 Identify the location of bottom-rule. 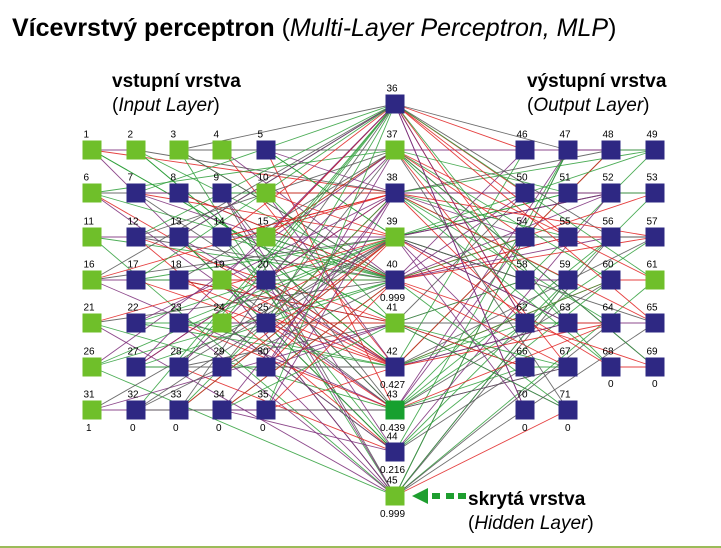
(360, 547).